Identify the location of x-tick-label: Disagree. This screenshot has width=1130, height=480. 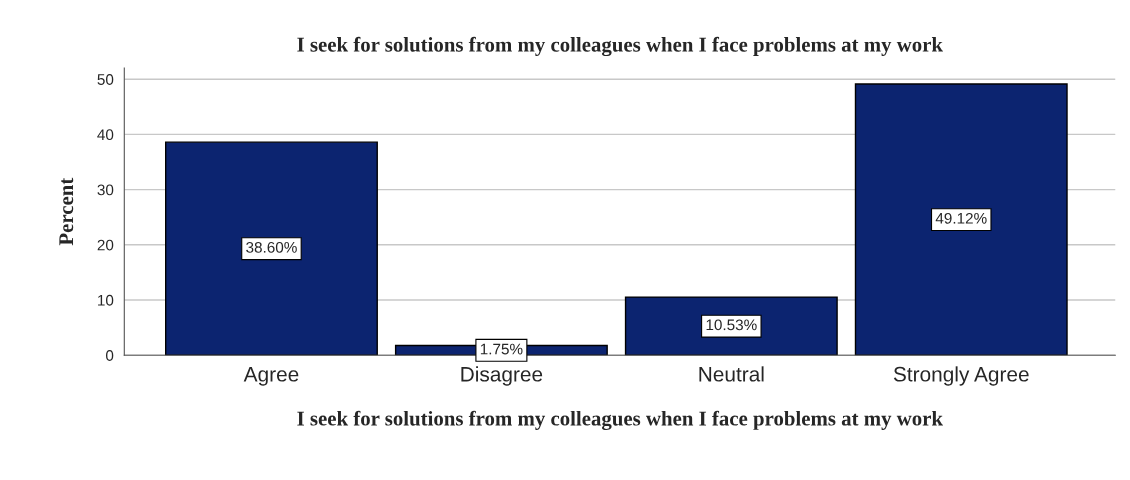
(502, 376).